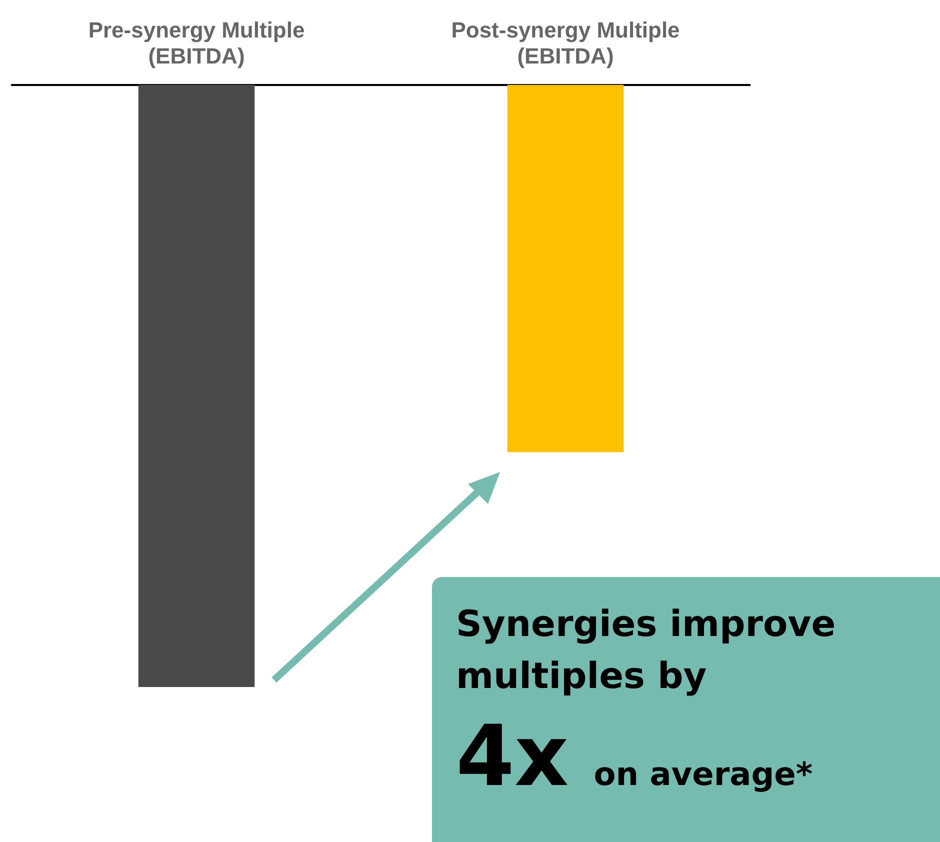 The height and width of the screenshot is (842, 940). Describe the element at coordinates (565, 43) in the screenshot. I see `x-tick-label: Post-synergy Multiple (EBITDA)` at that location.